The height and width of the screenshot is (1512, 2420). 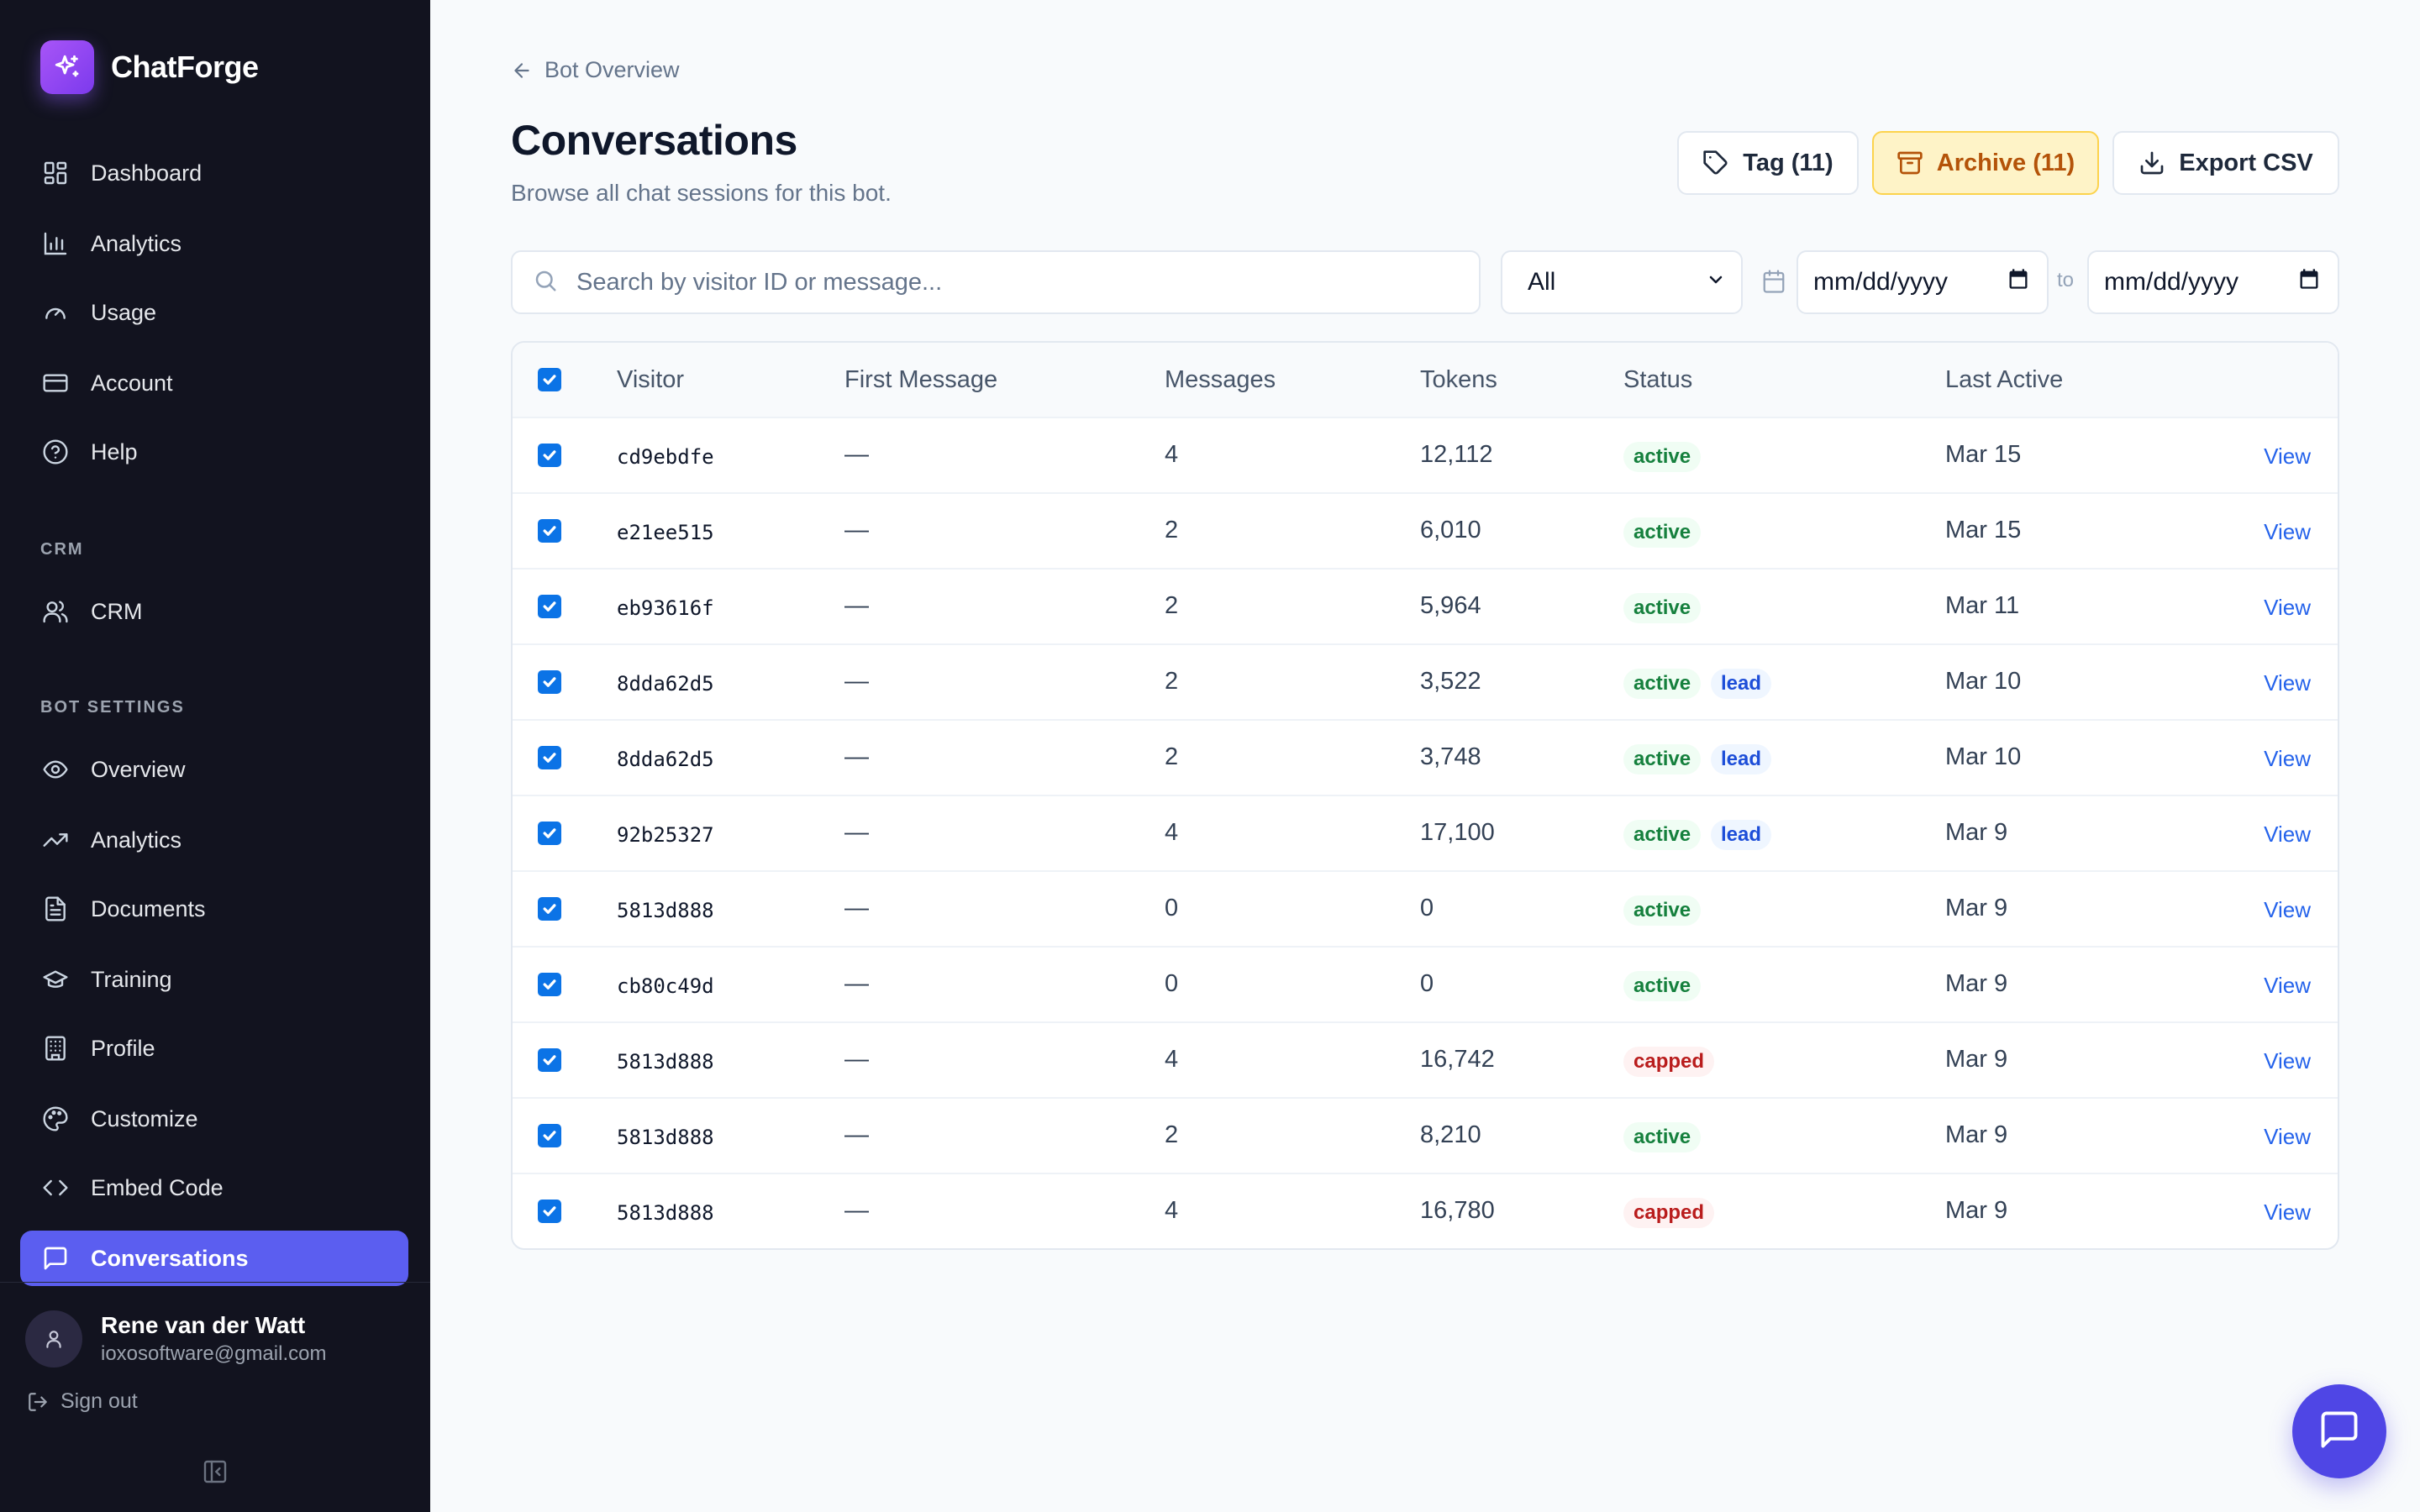 I want to click on sidebar-item-label: Account, so click(x=132, y=383).